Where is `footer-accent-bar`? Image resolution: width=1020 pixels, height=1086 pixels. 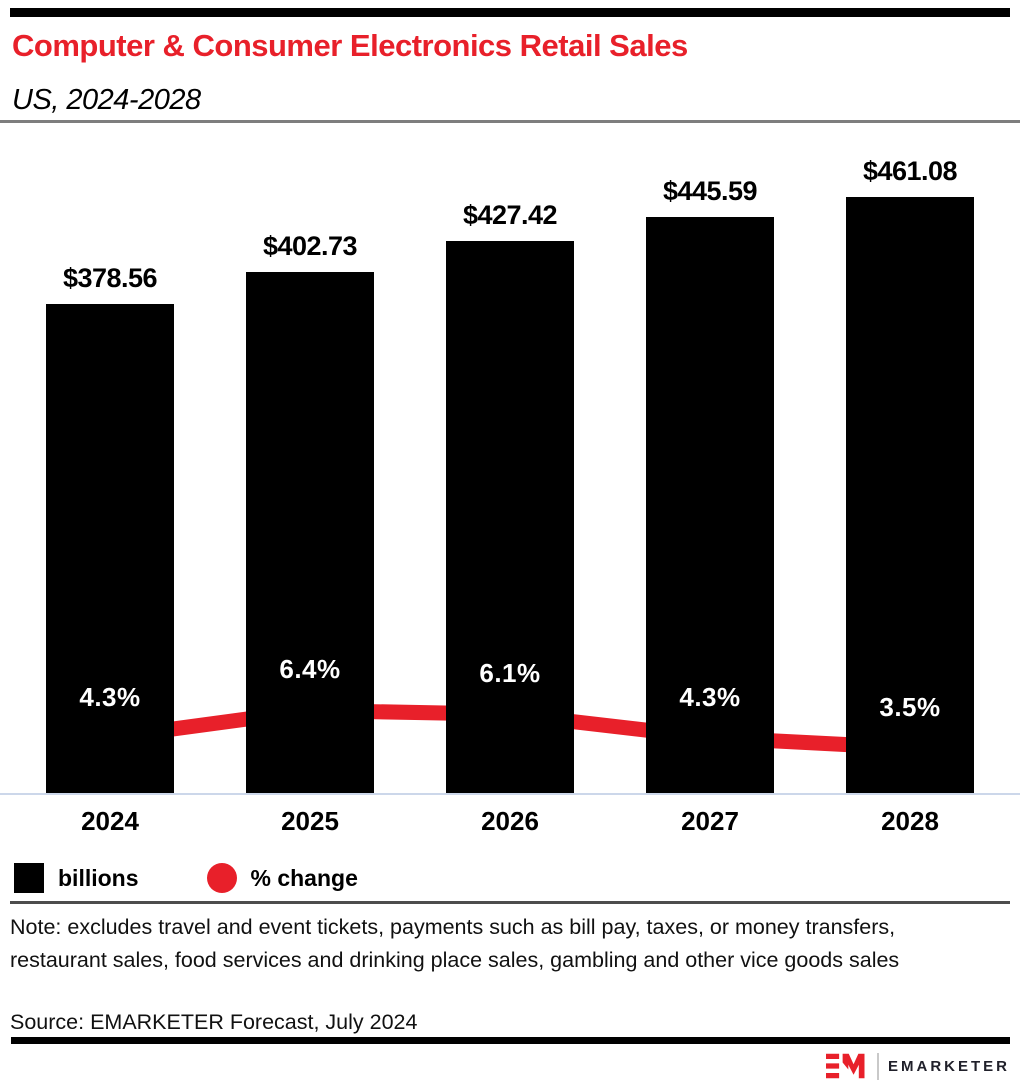 footer-accent-bar is located at coordinates (510, 1040).